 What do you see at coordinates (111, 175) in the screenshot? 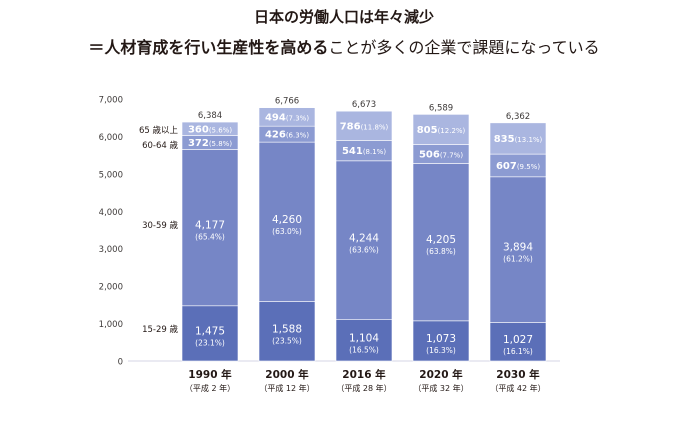
I see `y-tick-label: 5,000` at bounding box center [111, 175].